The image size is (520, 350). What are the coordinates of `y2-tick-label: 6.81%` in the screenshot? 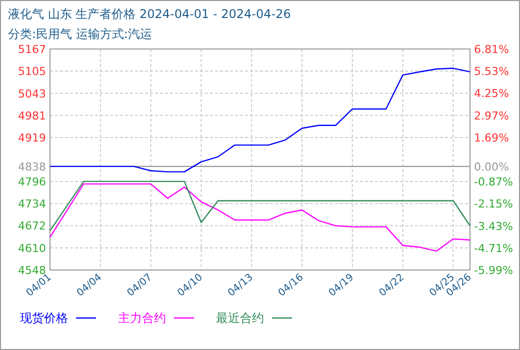 It's located at (491, 49).